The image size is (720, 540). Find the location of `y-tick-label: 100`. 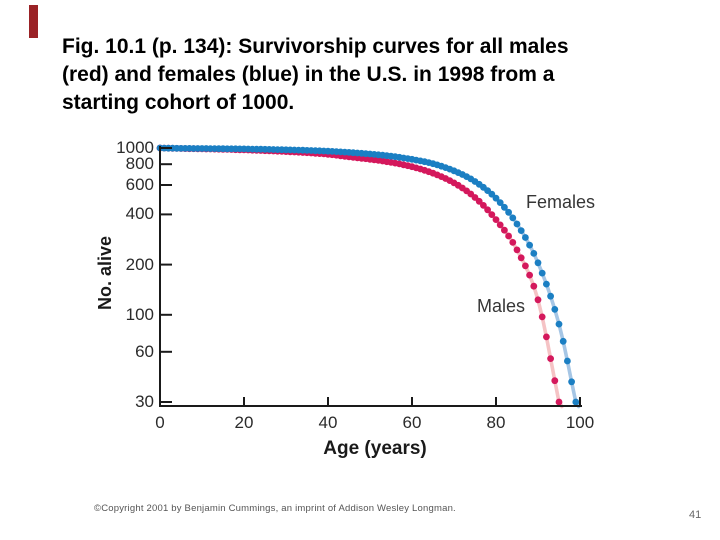

y-tick-label: 100 is located at coordinates (139, 314).